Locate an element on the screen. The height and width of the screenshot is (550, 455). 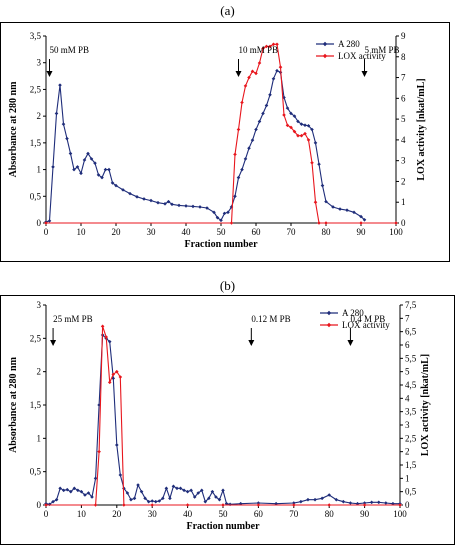
x-tick-label: 50 is located at coordinates (224, 514).